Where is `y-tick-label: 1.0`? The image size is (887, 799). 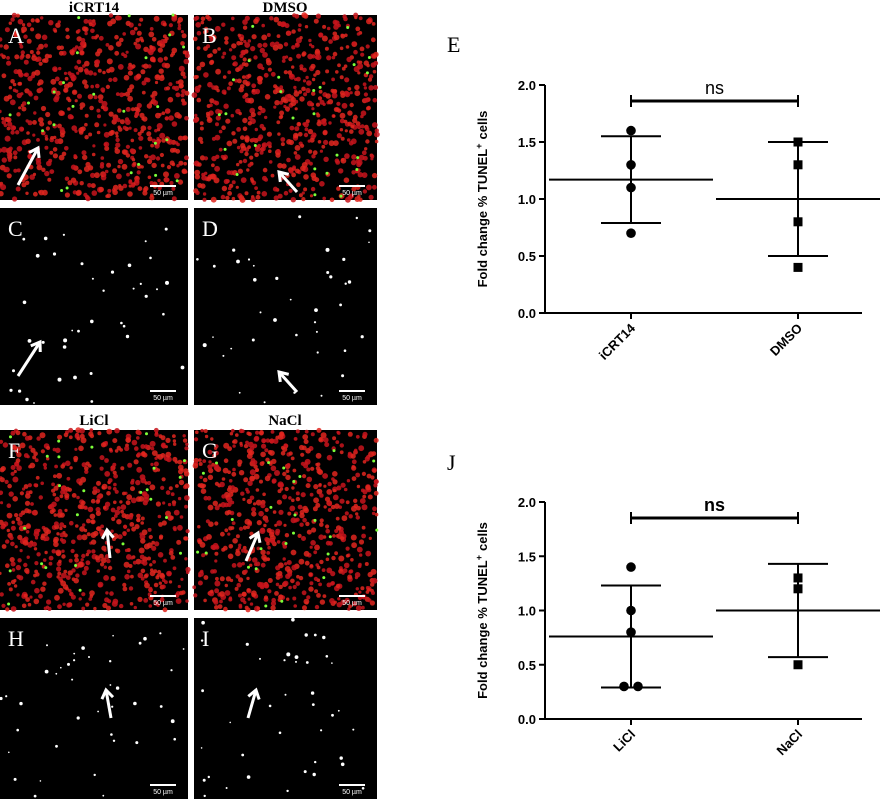 y-tick-label: 1.0 is located at coordinates (527, 199).